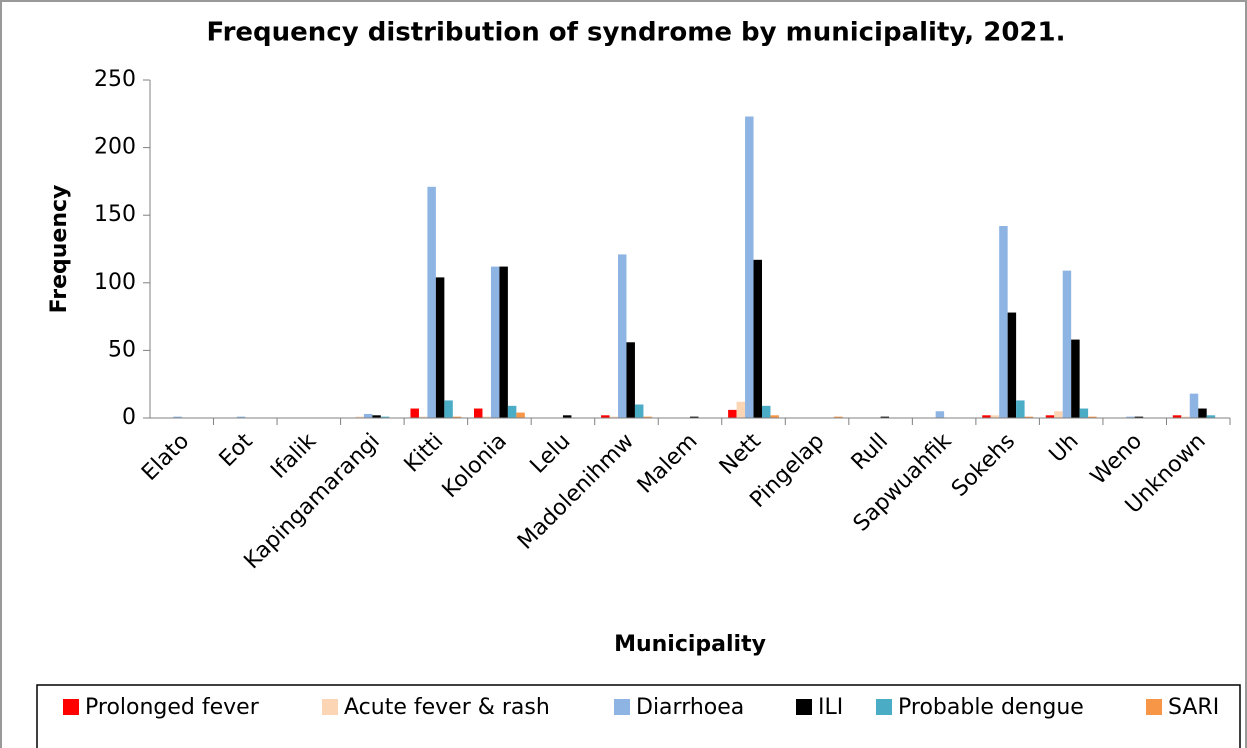  Describe the element at coordinates (129, 417) in the screenshot. I see `y-tick-label: 0` at that location.